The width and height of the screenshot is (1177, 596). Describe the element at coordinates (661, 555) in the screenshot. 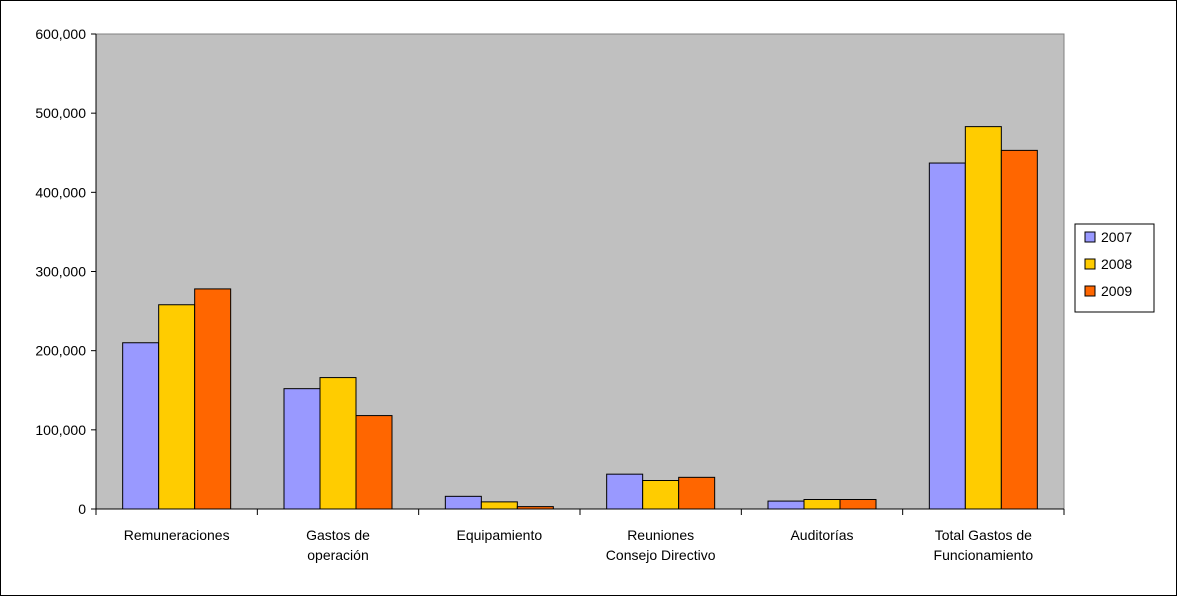

I see `x-category-label: Consejo Directivo` at that location.